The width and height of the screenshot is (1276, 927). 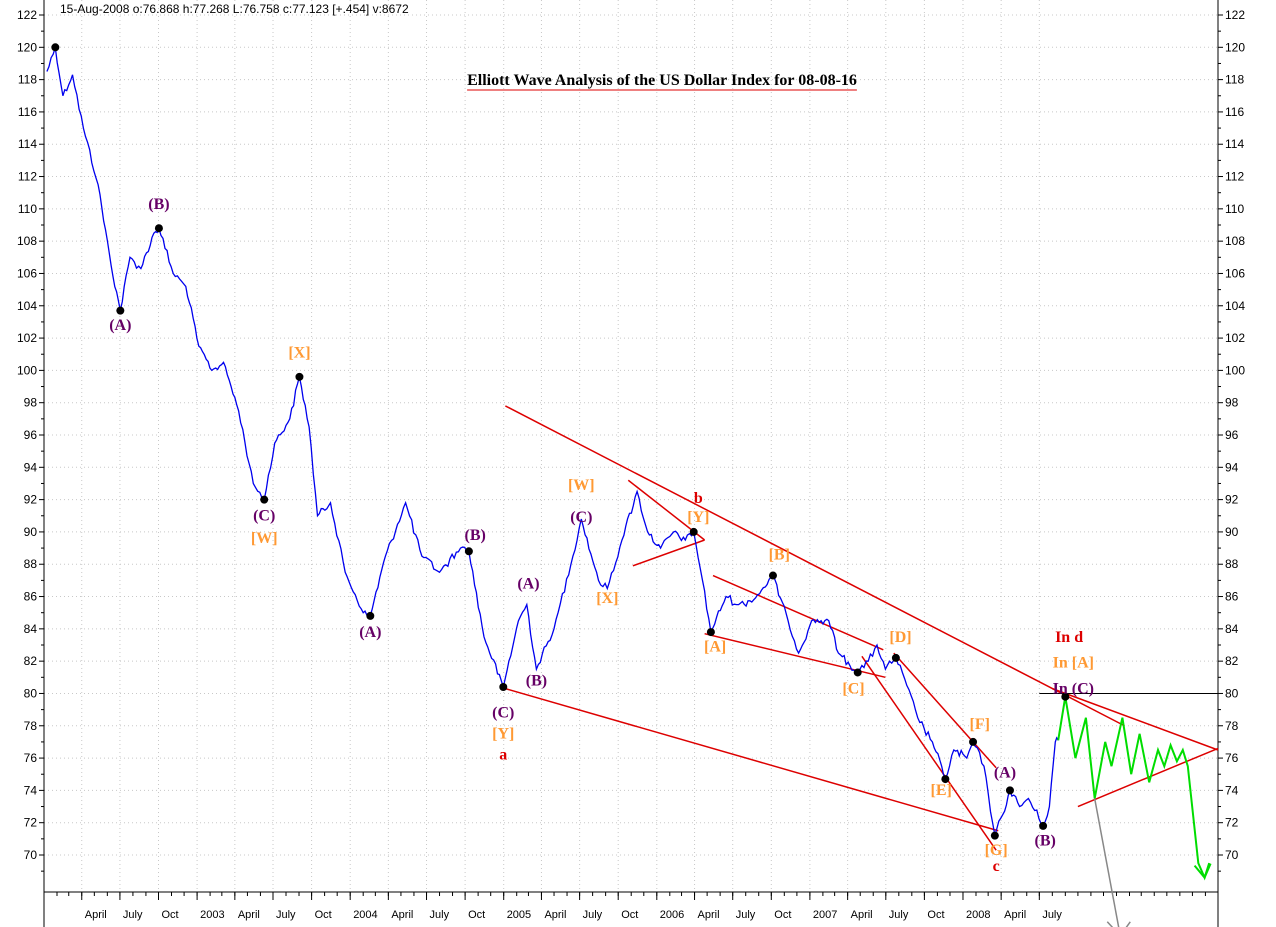 I want to click on y-tick-label-right: 96, so click(x=1232, y=435).